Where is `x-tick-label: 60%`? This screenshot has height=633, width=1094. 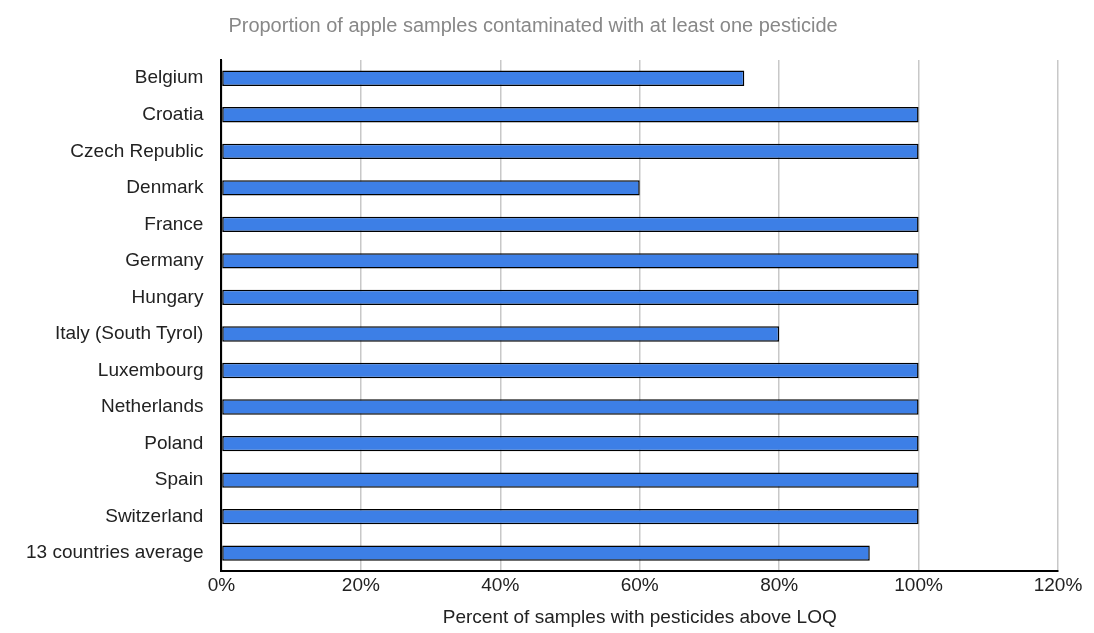
x-tick-label: 60% is located at coordinates (639, 585).